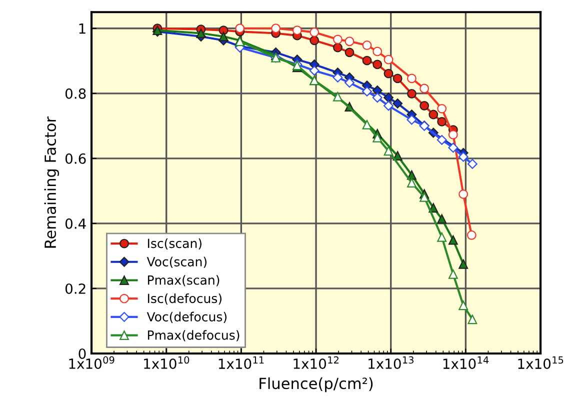 This screenshot has height=404, width=572. I want to click on y-tick-label: 1, so click(82, 29).